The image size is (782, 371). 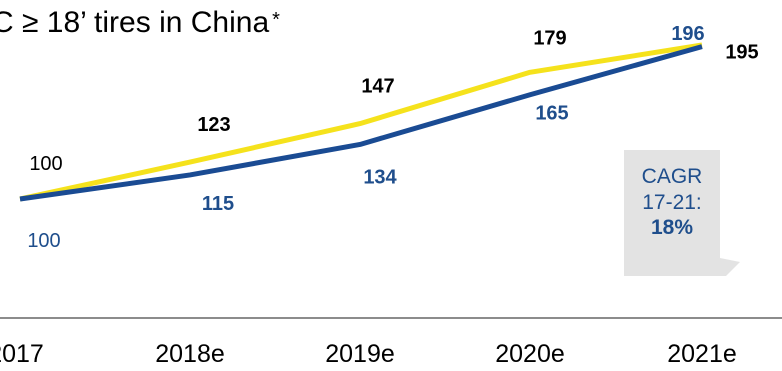 I want to click on data-label-yellow-2019e: 147, so click(x=377, y=87).